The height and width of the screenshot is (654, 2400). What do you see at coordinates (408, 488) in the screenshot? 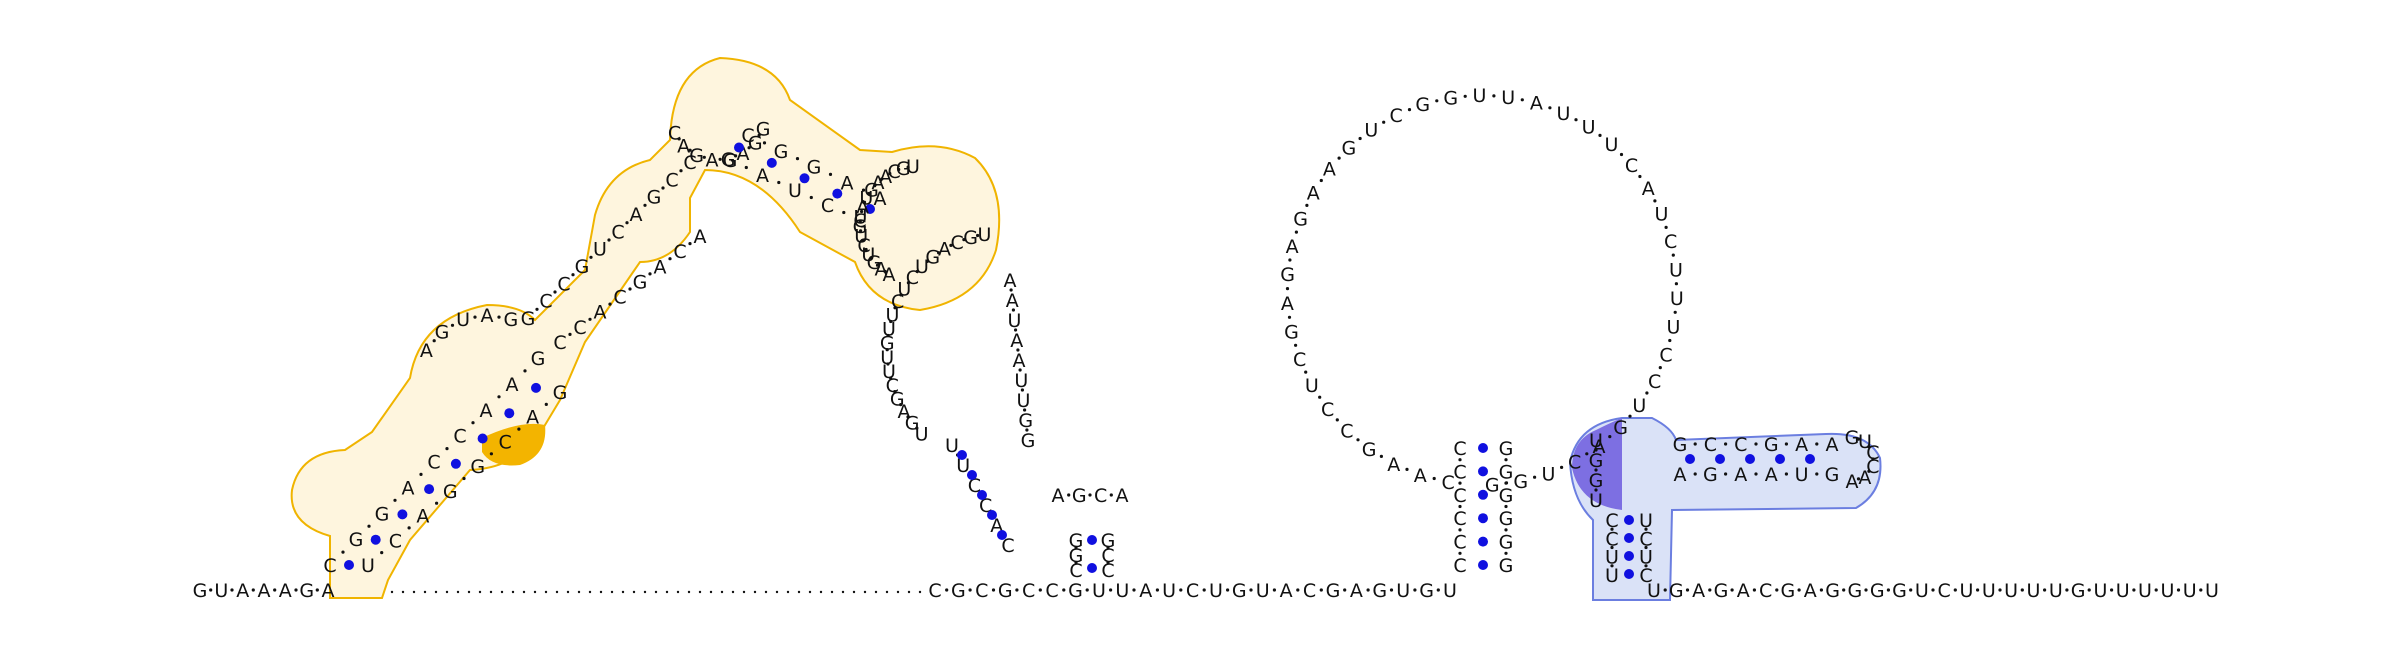
I see `helix1-left: A` at bounding box center [408, 488].